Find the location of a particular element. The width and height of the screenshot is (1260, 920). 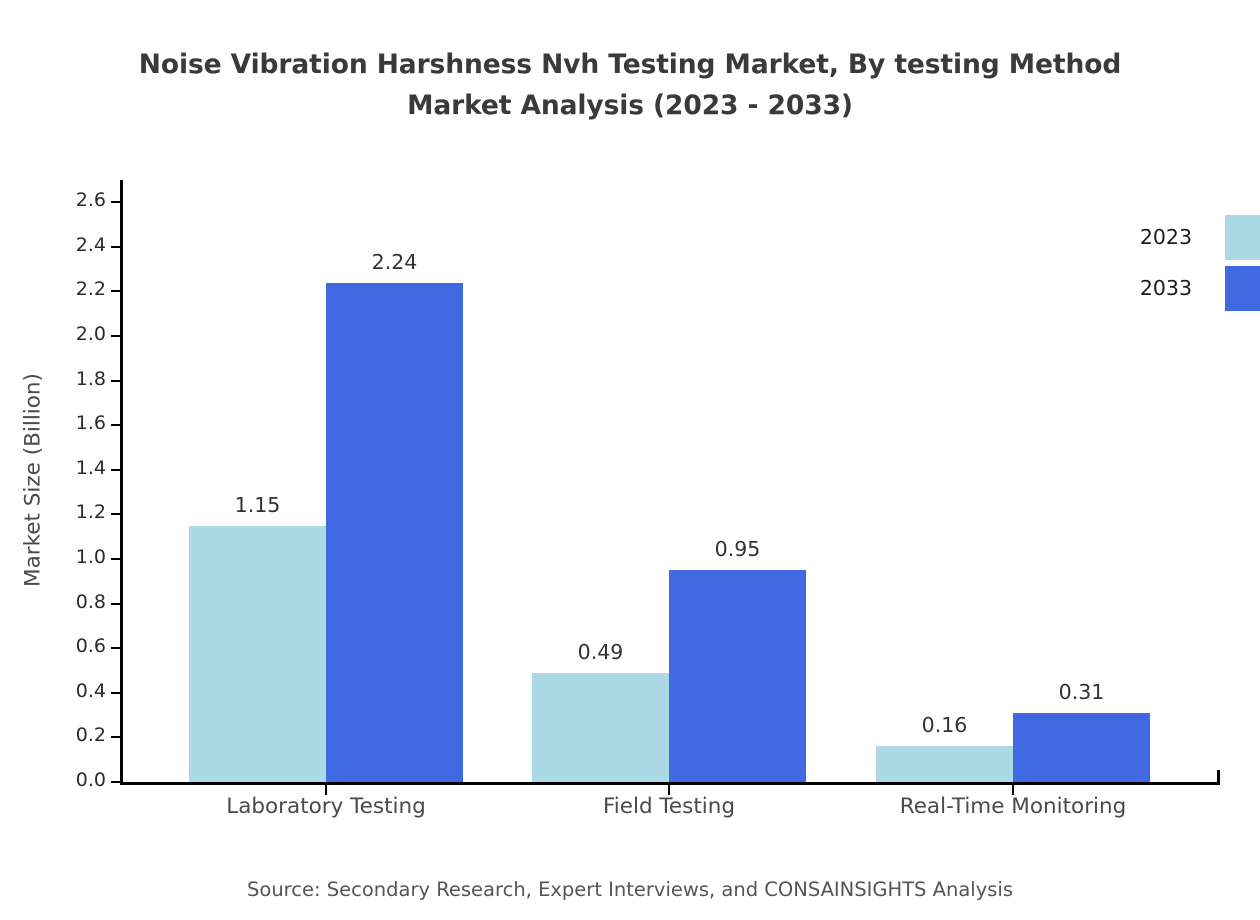

y-tick-label: 2.0 is located at coordinates (90, 334).